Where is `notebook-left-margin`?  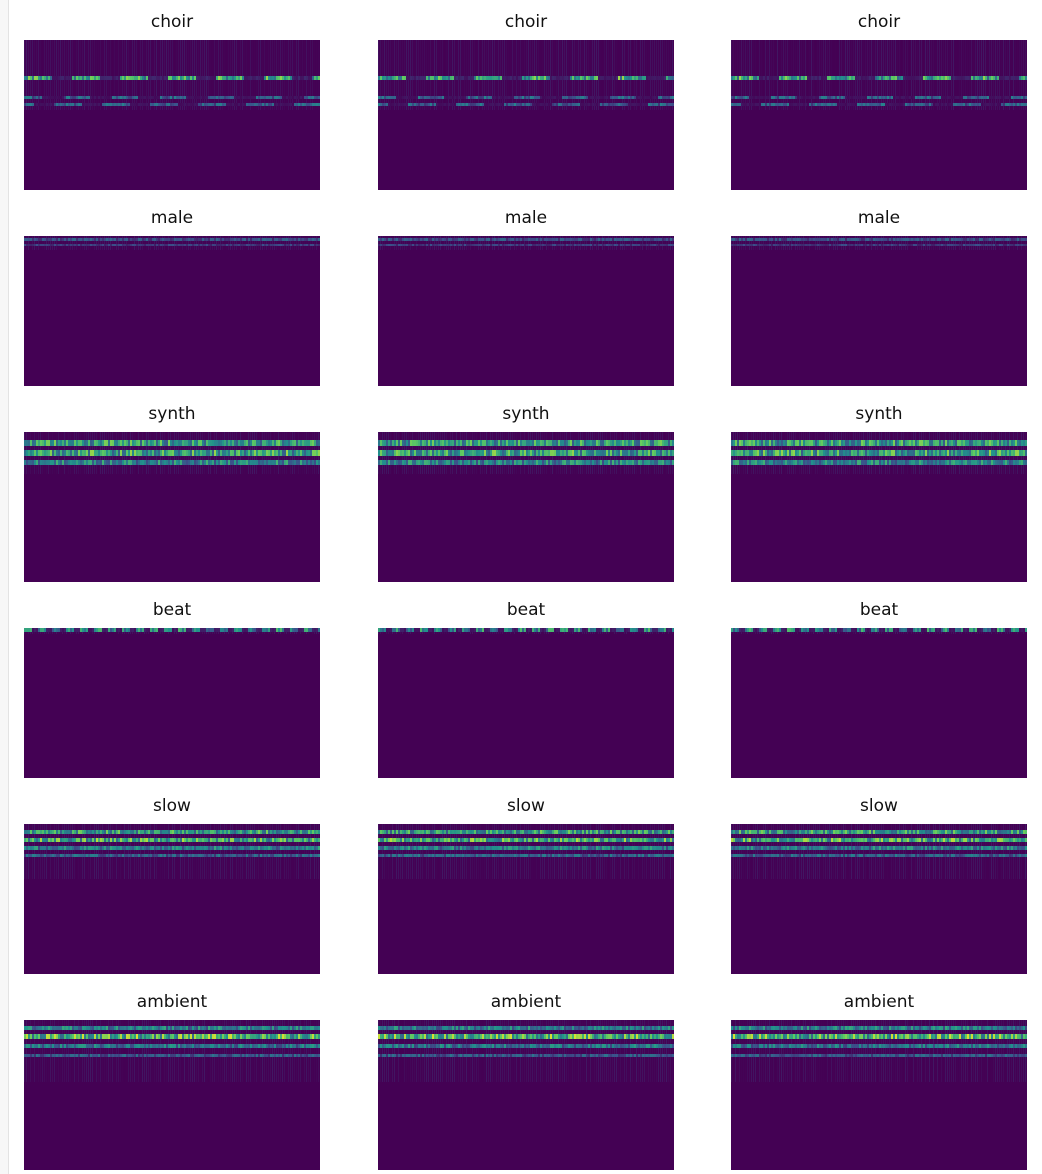 notebook-left-margin is located at coordinates (4, 587).